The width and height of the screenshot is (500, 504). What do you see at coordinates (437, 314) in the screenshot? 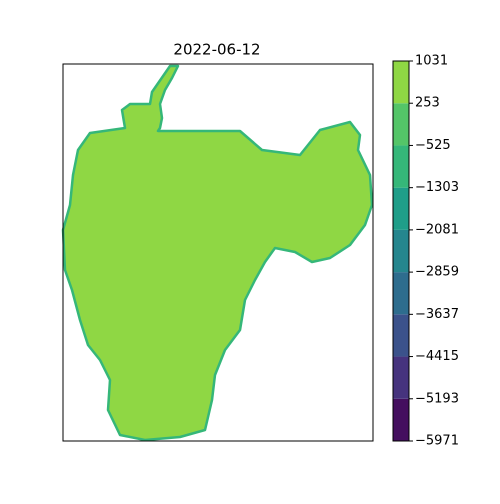
I see `colorbar-tick-label: −3637` at bounding box center [437, 314].